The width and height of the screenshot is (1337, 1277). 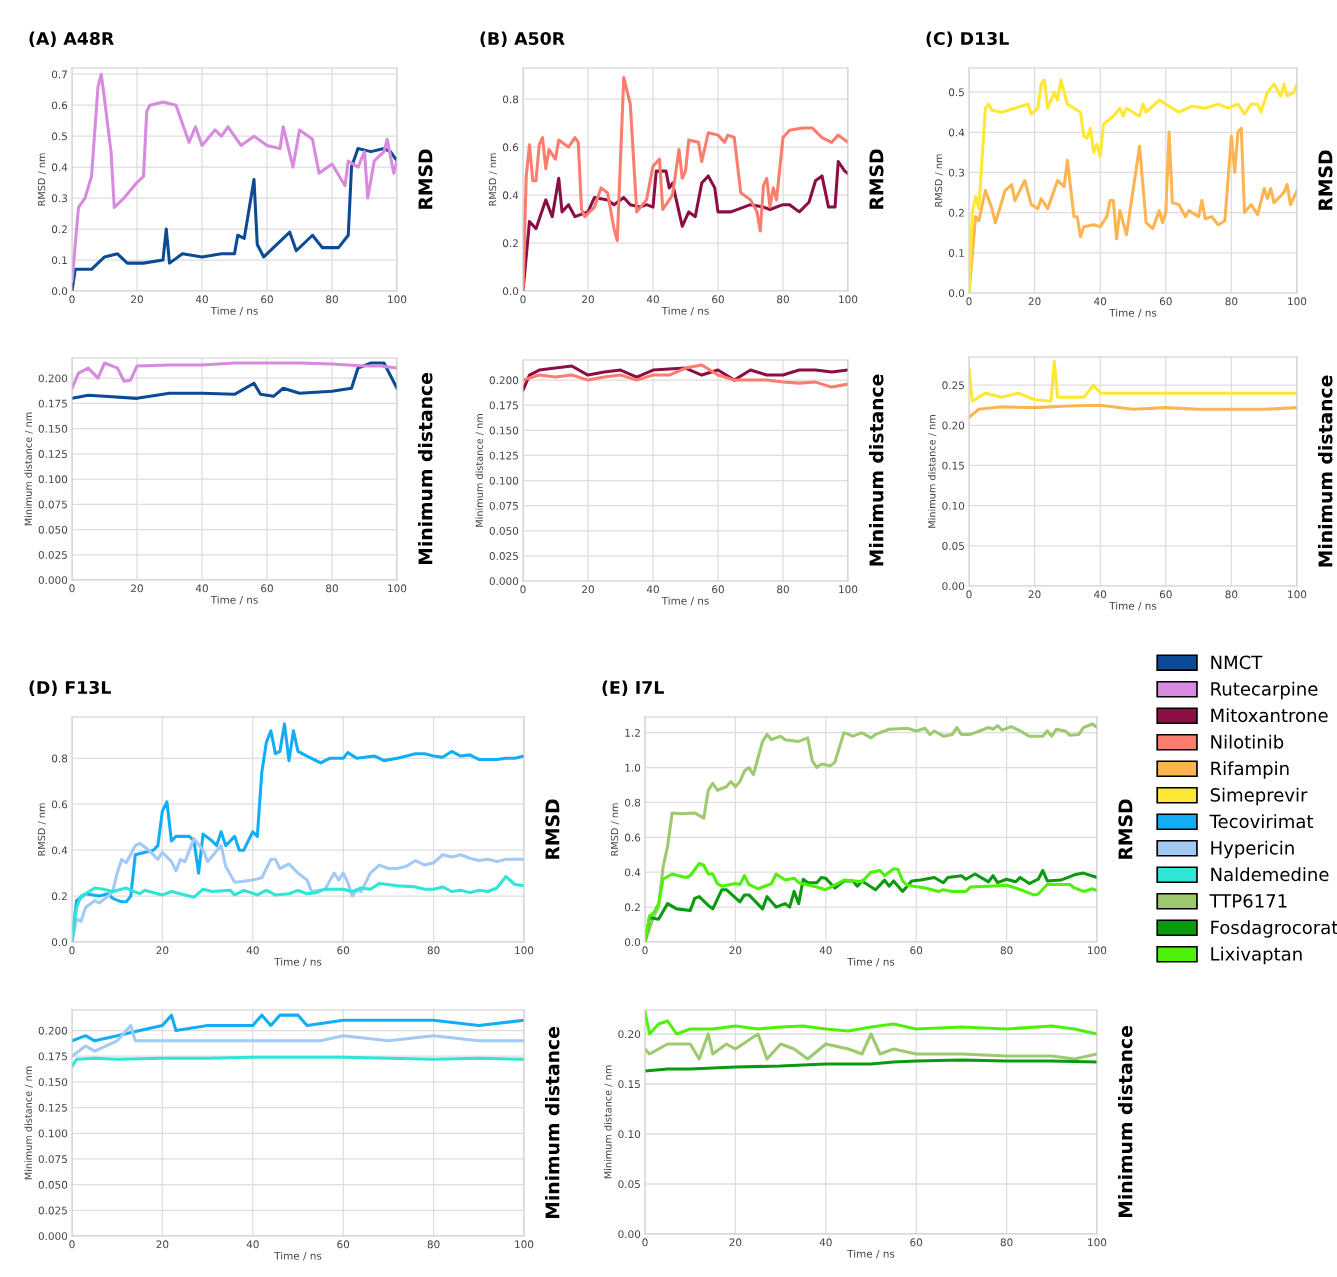 What do you see at coordinates (59, 198) in the screenshot?
I see `y-tick-label: 0.3` at bounding box center [59, 198].